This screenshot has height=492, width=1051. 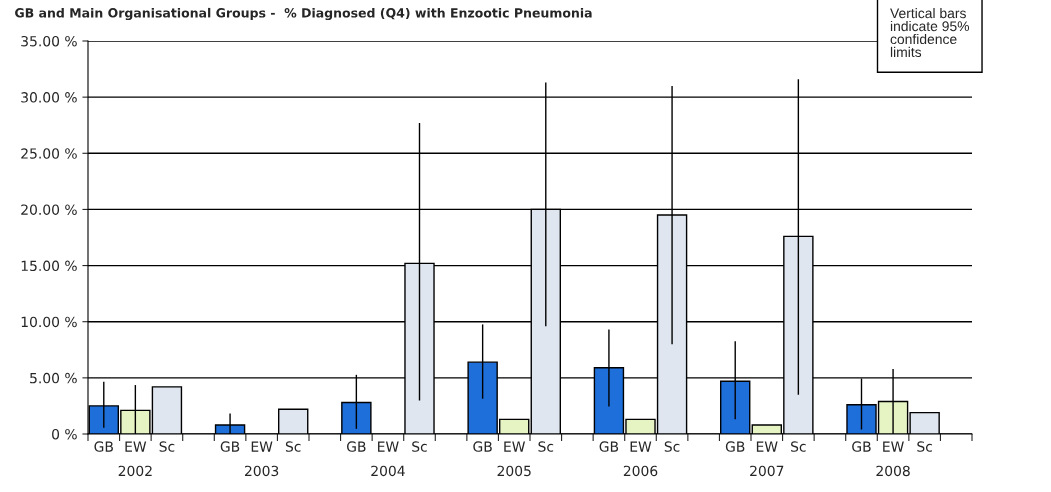 I want to click on annotation: Vertical bars indicate 95% confidence limits, so click(x=930, y=33).